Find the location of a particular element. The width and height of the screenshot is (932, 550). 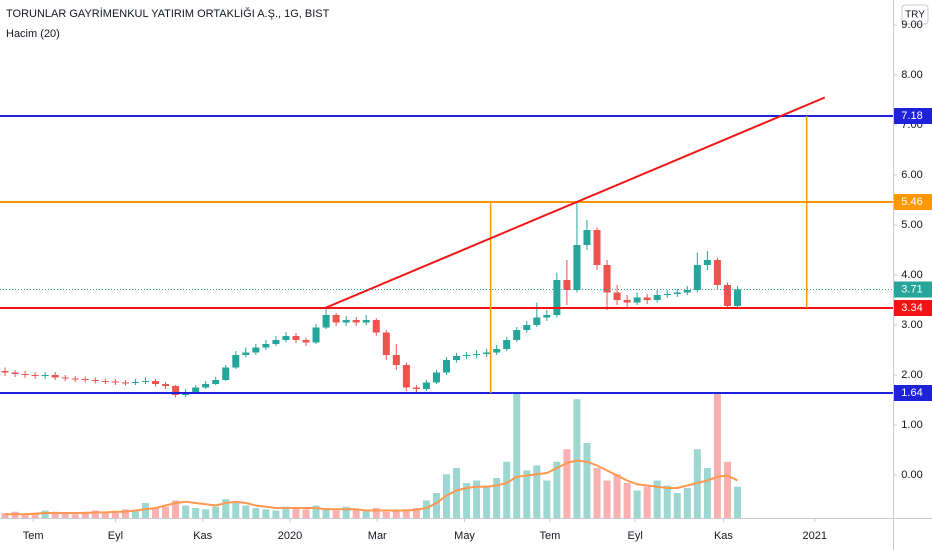

currency-label: TRY is located at coordinates (915, 15).